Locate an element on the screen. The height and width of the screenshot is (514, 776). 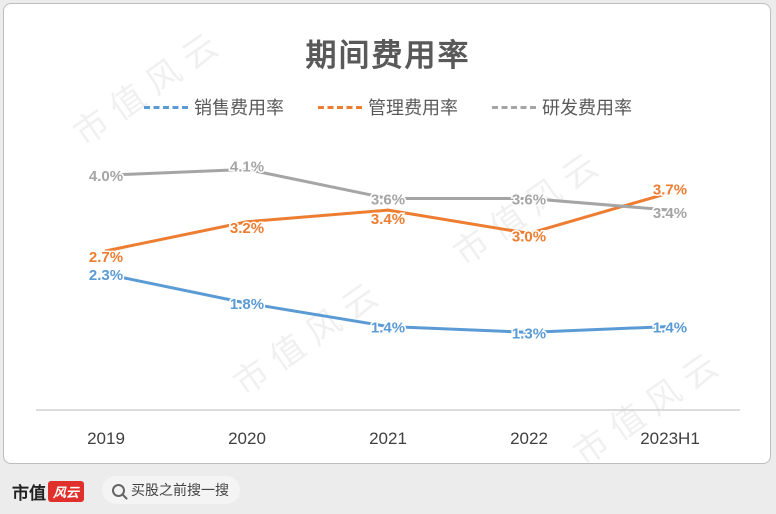
legend-item-rnd: 研发费用率 is located at coordinates (562, 107).